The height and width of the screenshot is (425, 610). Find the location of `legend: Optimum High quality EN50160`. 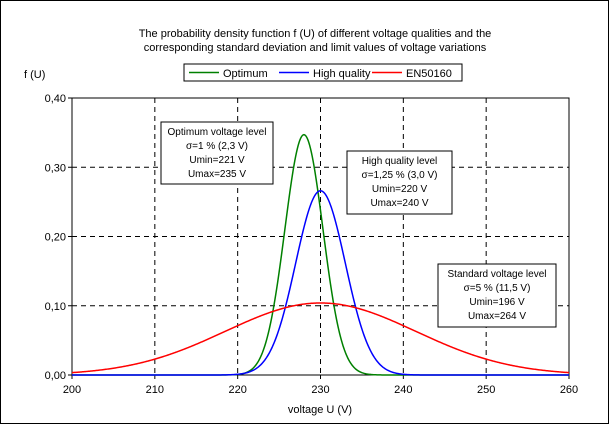

legend: Optimum High quality EN50160 is located at coordinates (323, 72).